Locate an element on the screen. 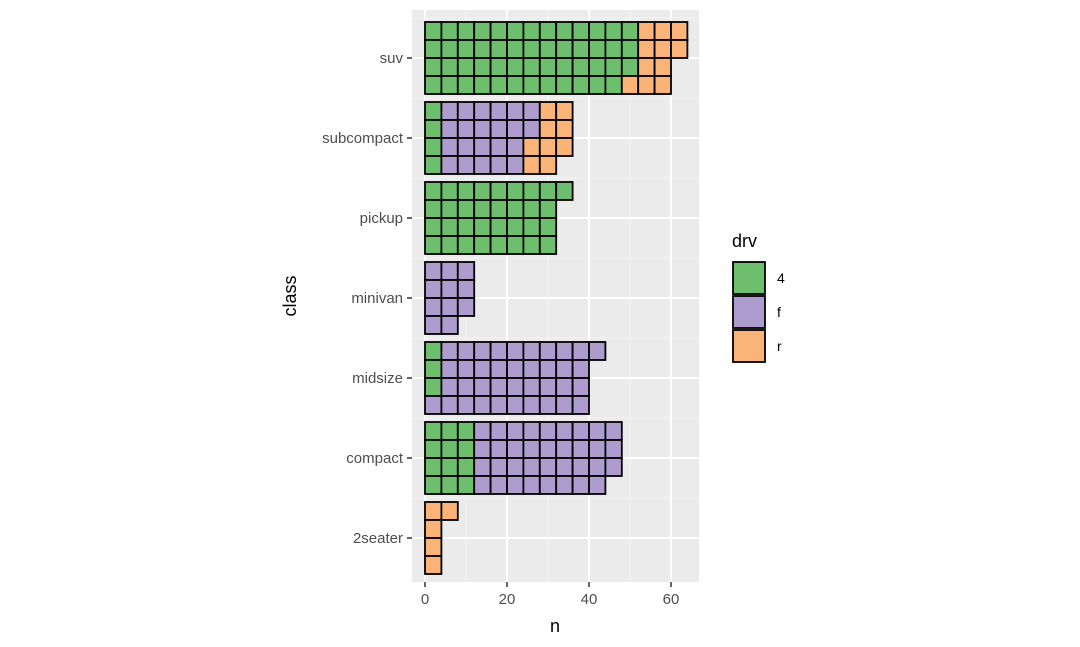  x-axis: 0 20 40 60 is located at coordinates (550, 595).